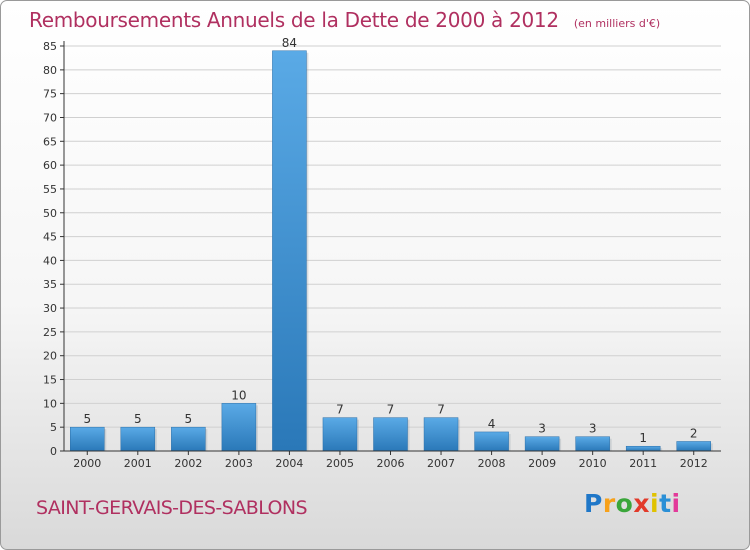  Describe the element at coordinates (188, 439) in the screenshot. I see `bar-2002` at that location.